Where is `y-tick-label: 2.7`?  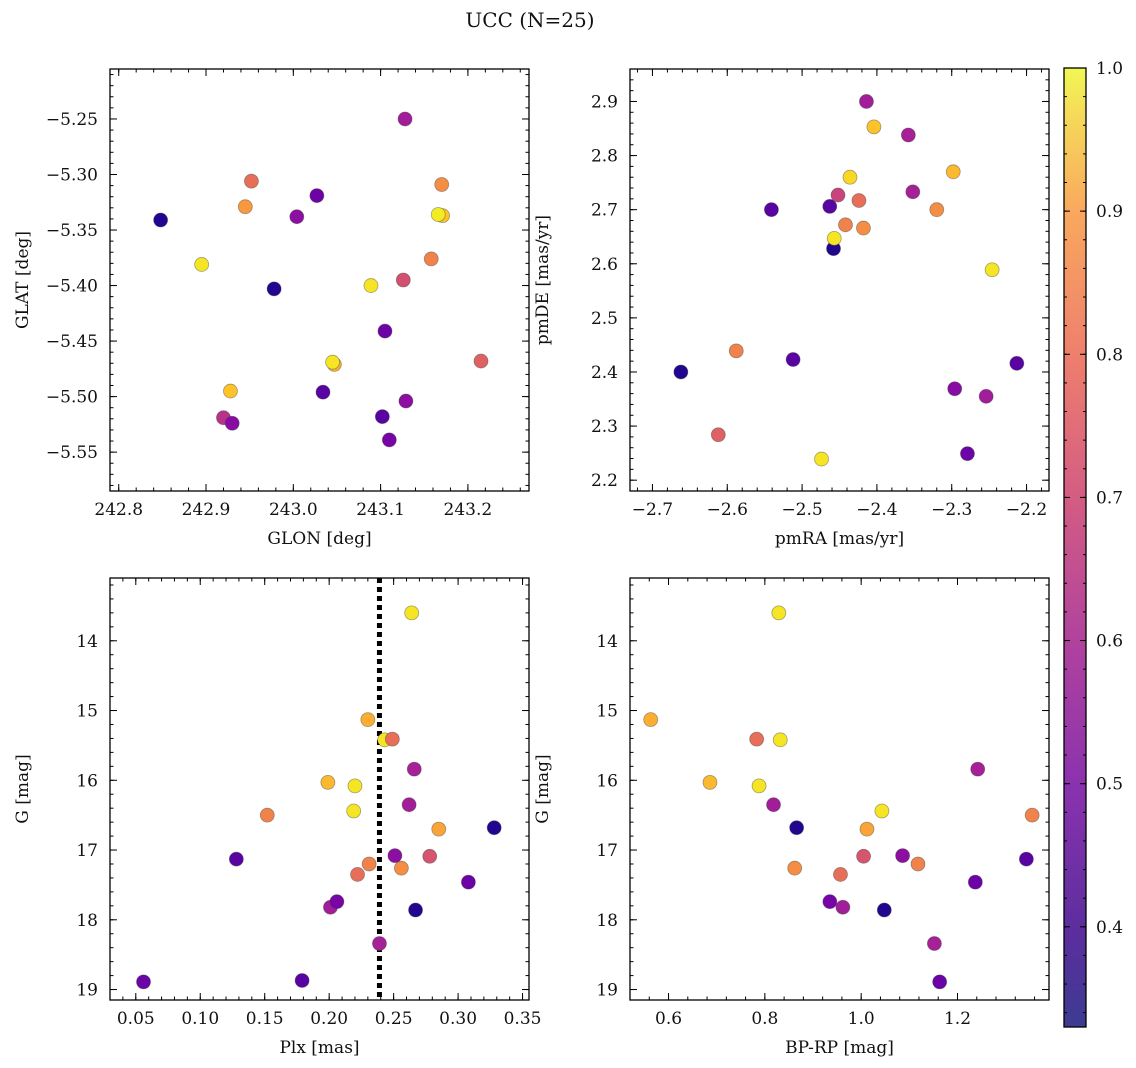
y-tick-label: 2.7 is located at coordinates (604, 211).